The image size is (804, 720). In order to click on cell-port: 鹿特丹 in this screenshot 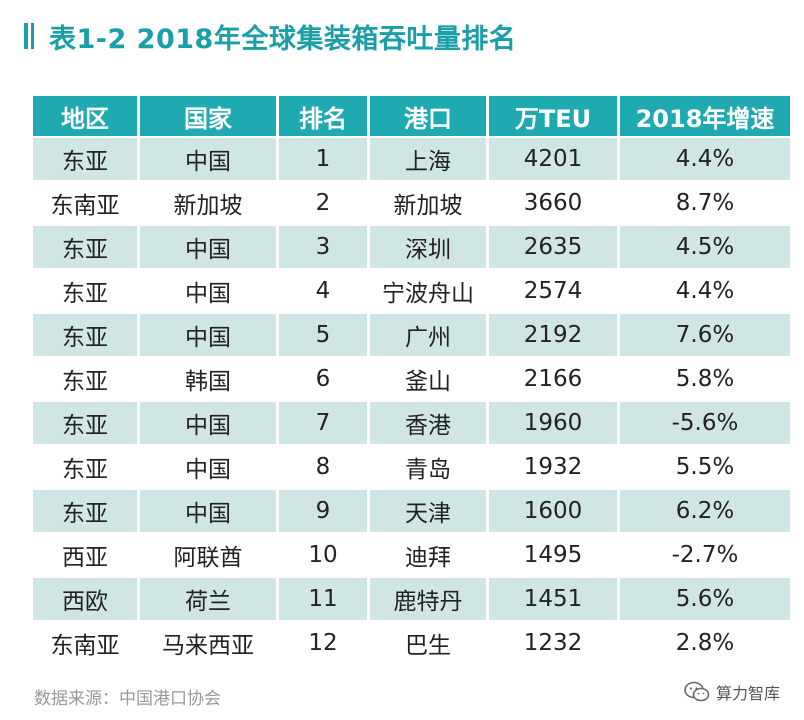, I will do `click(428, 599)`.